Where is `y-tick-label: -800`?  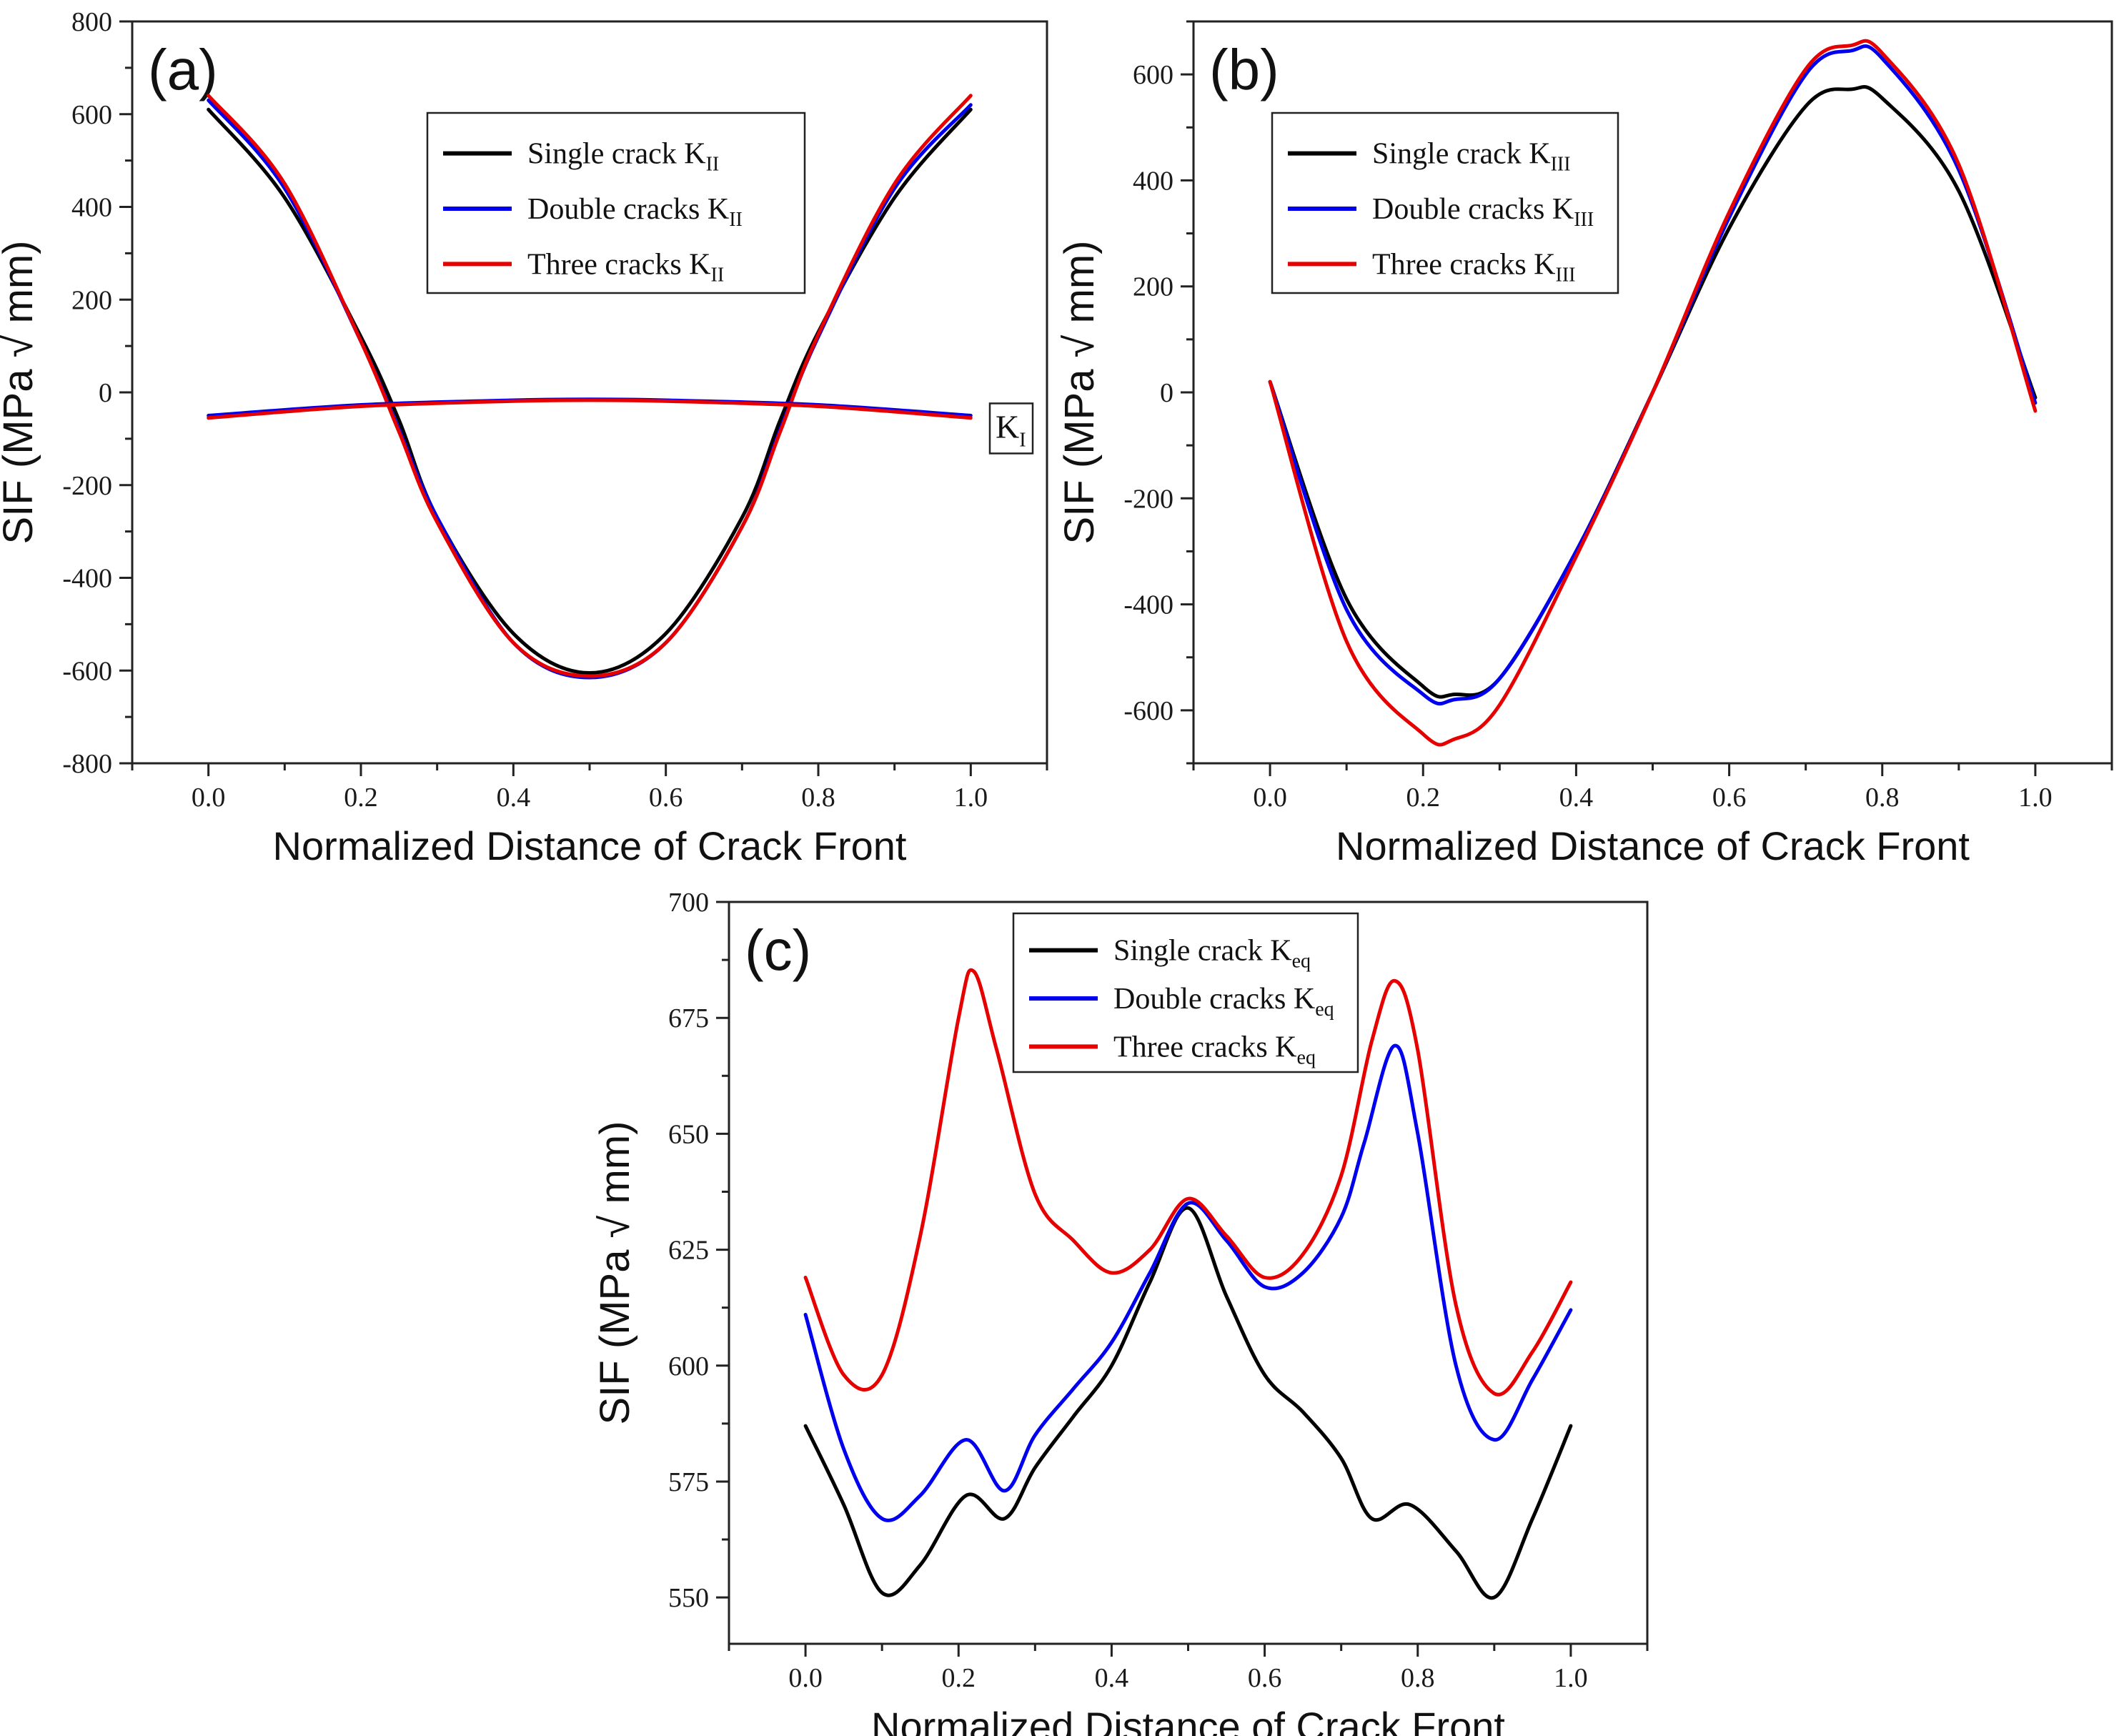
y-tick-label: -800 is located at coordinates (87, 764).